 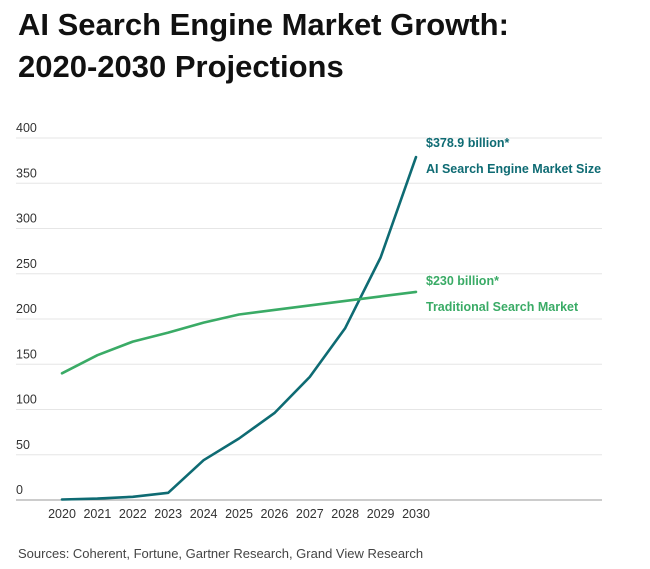 What do you see at coordinates (133, 514) in the screenshot?
I see `x-tick-label-2022: 2022` at bounding box center [133, 514].